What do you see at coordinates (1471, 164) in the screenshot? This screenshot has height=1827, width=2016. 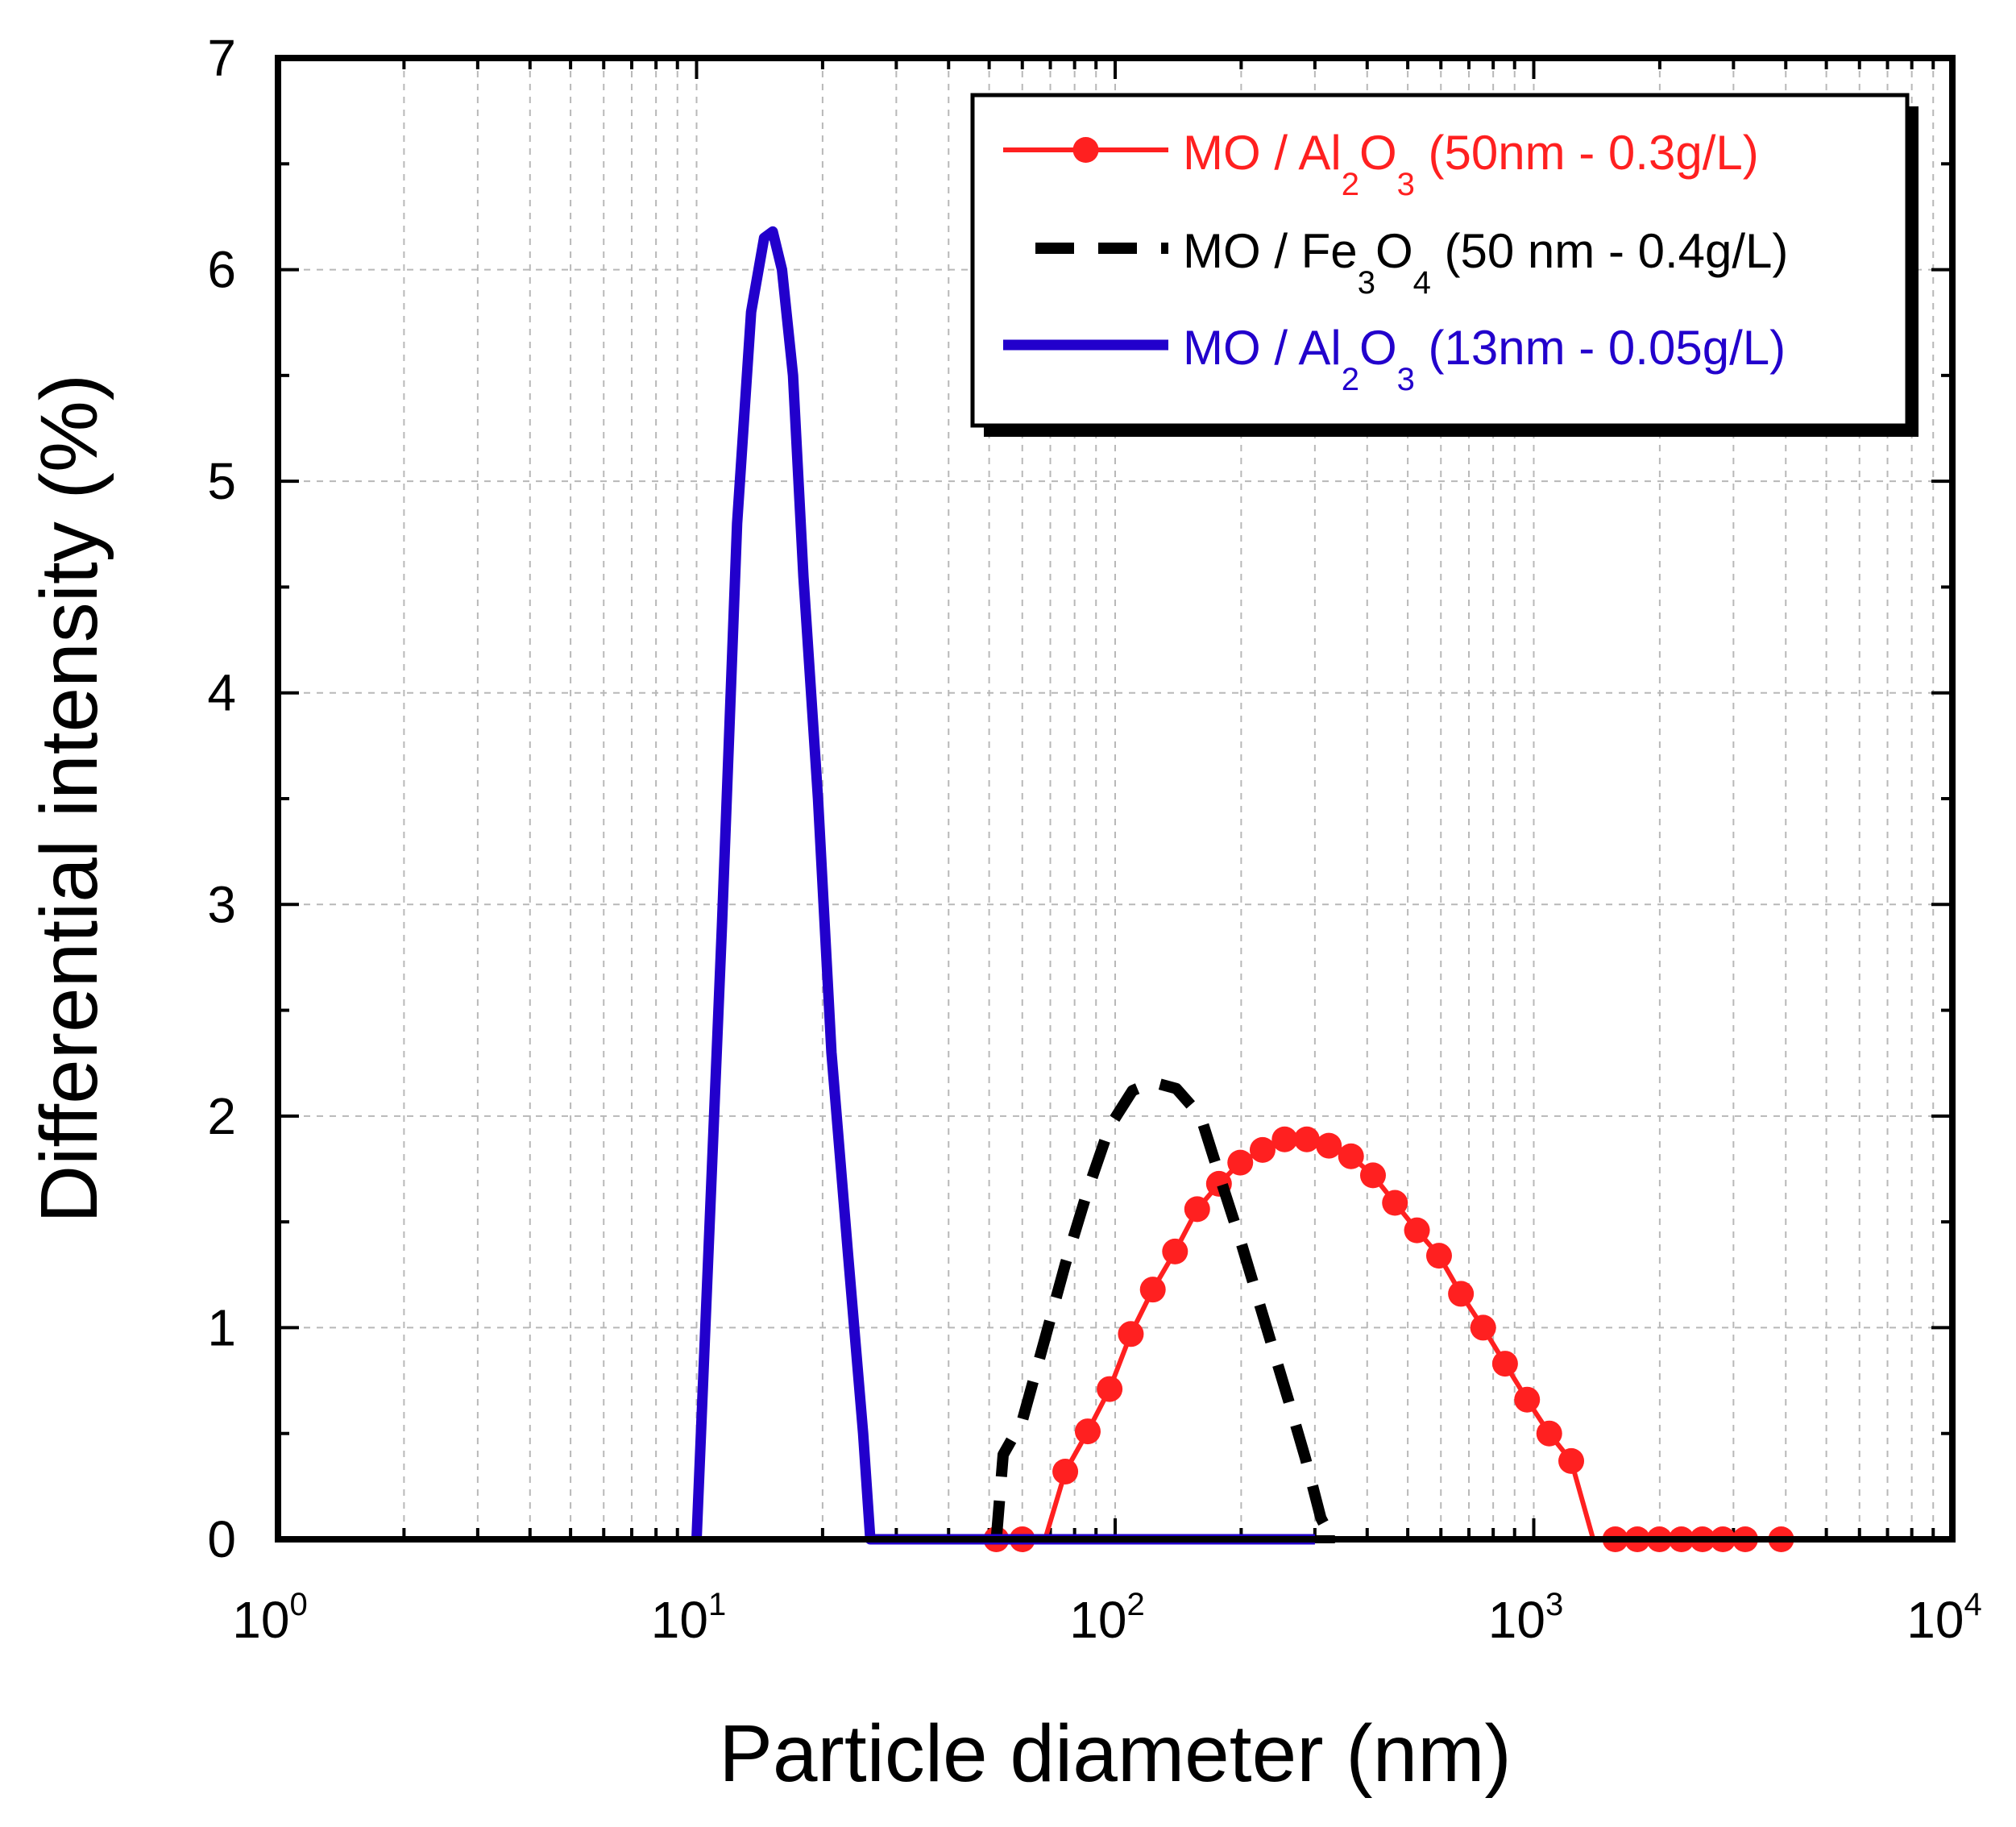 I see `legend-label-1: MO / Al2O3 (50nm - 0.3g/L)` at bounding box center [1471, 164].